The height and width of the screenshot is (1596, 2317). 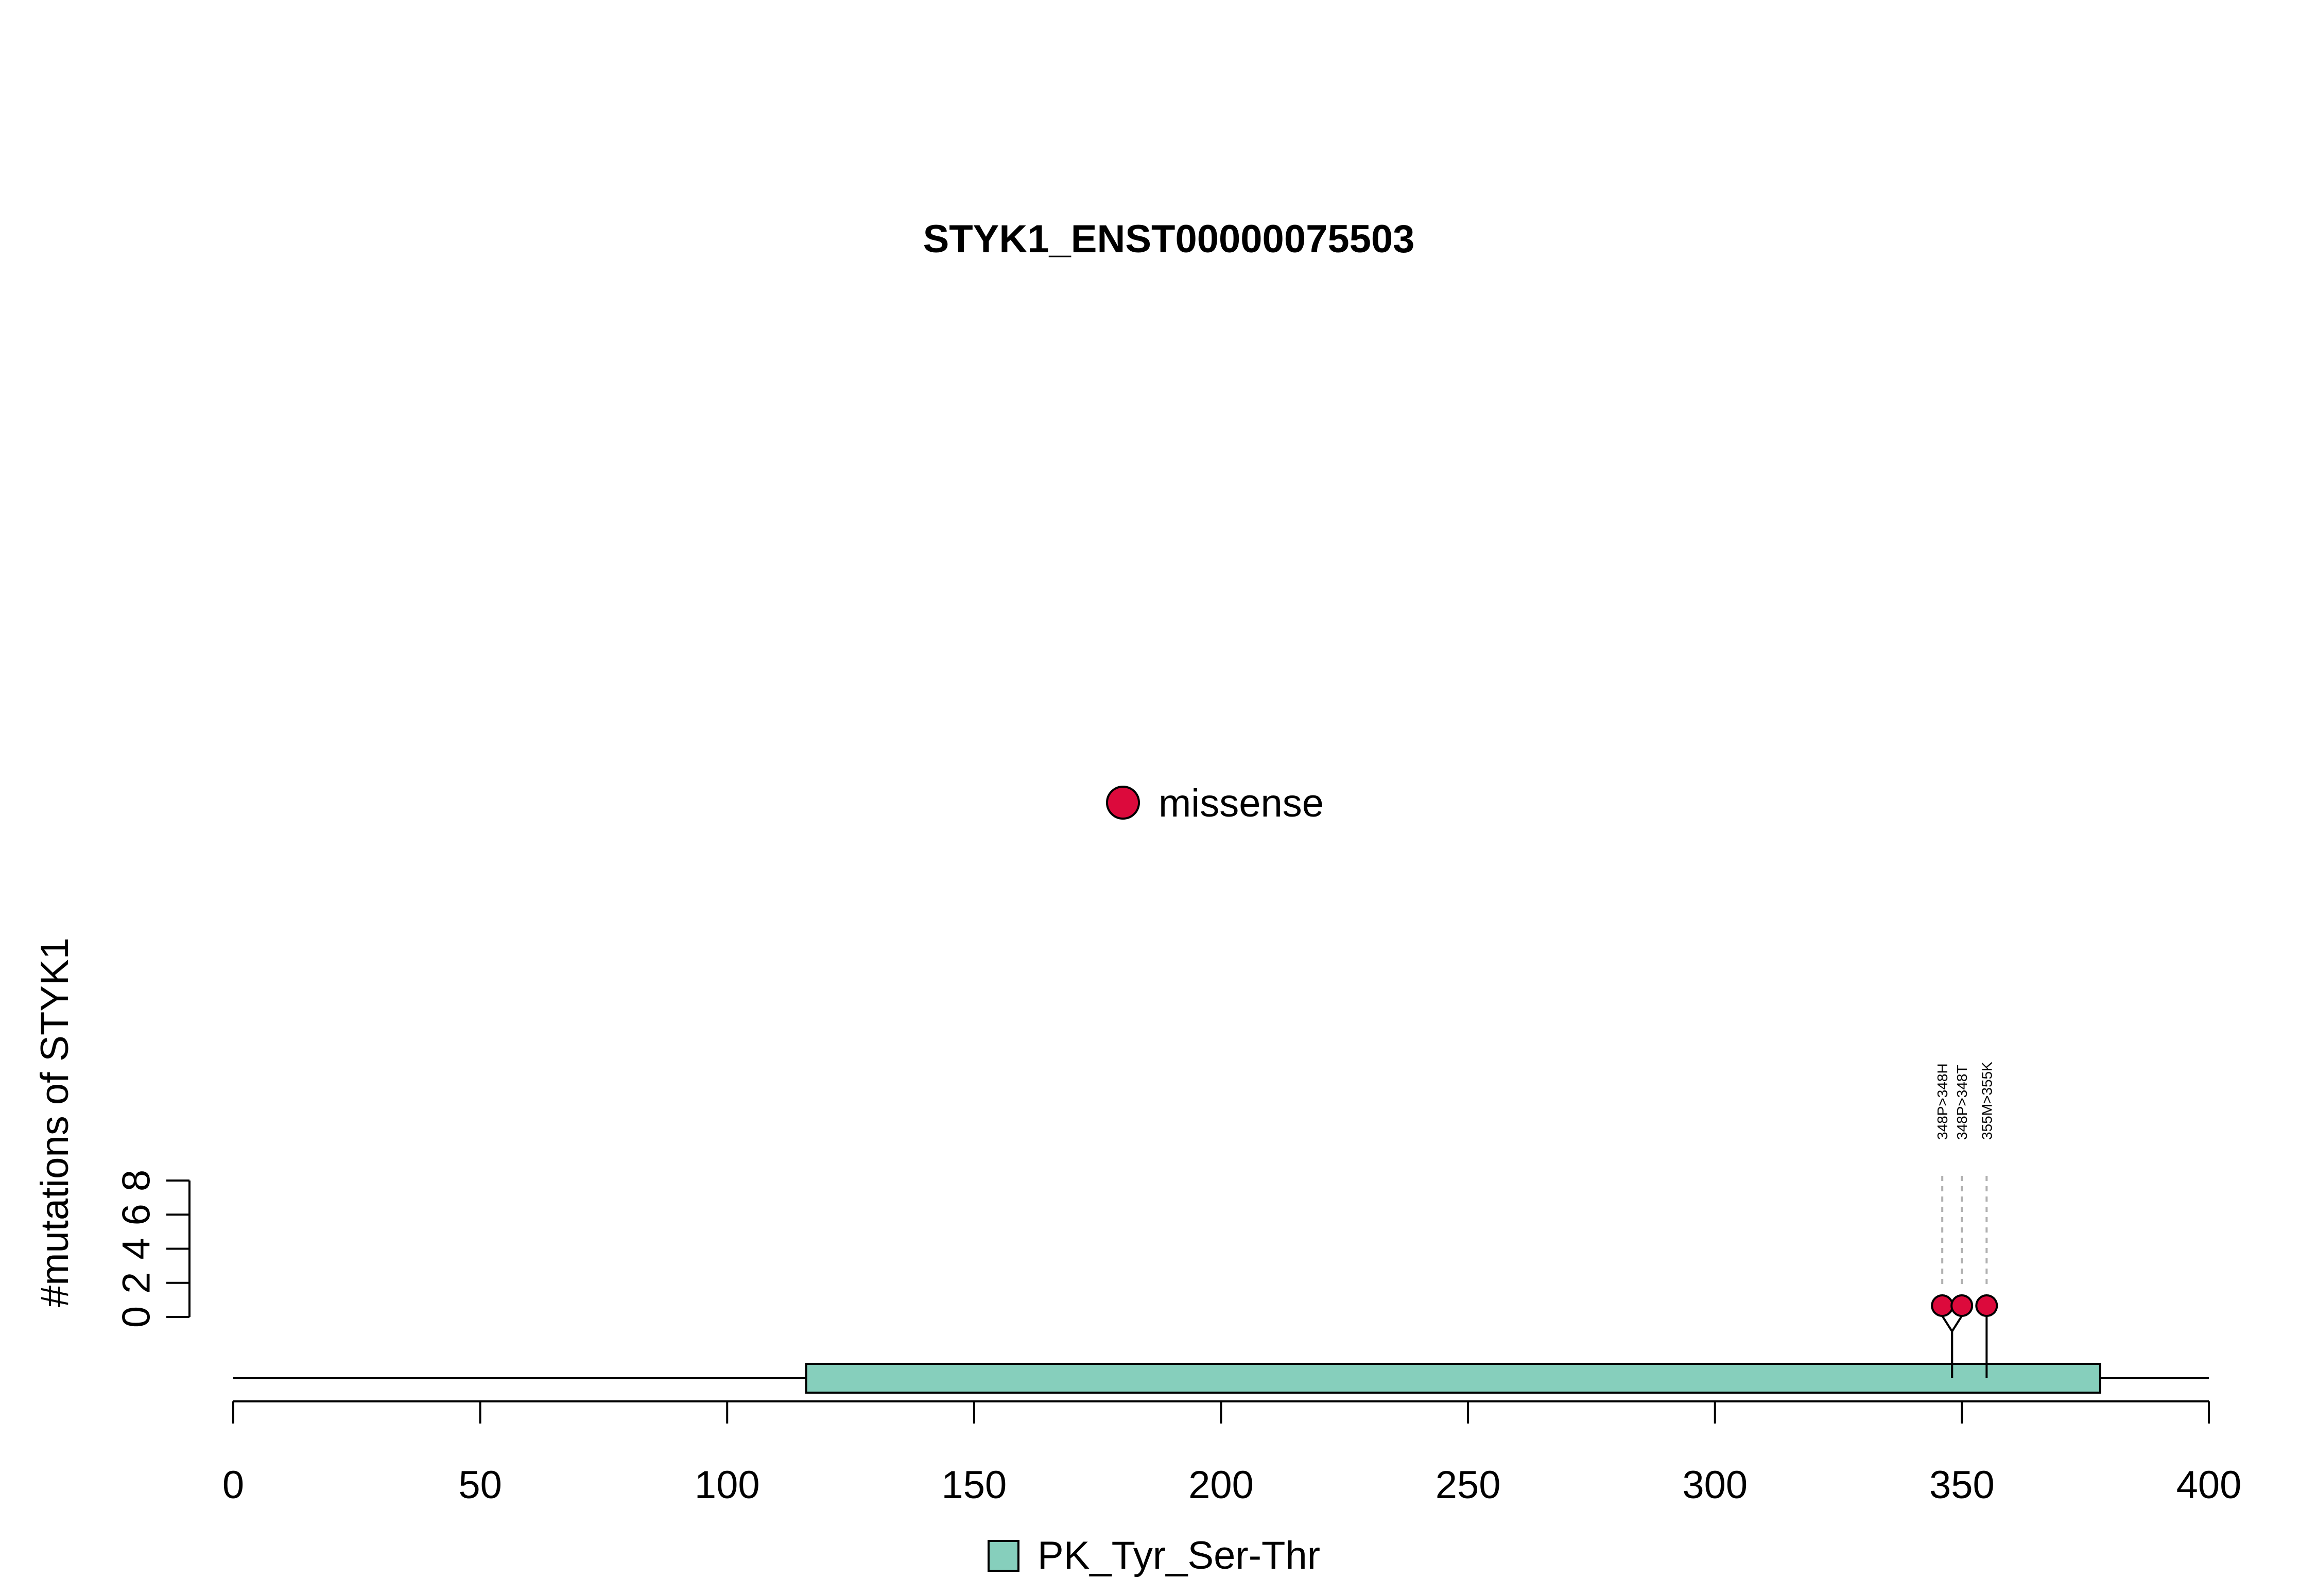 What do you see at coordinates (1987, 1101) in the screenshot?
I see `mutation-label: 355M>355K` at bounding box center [1987, 1101].